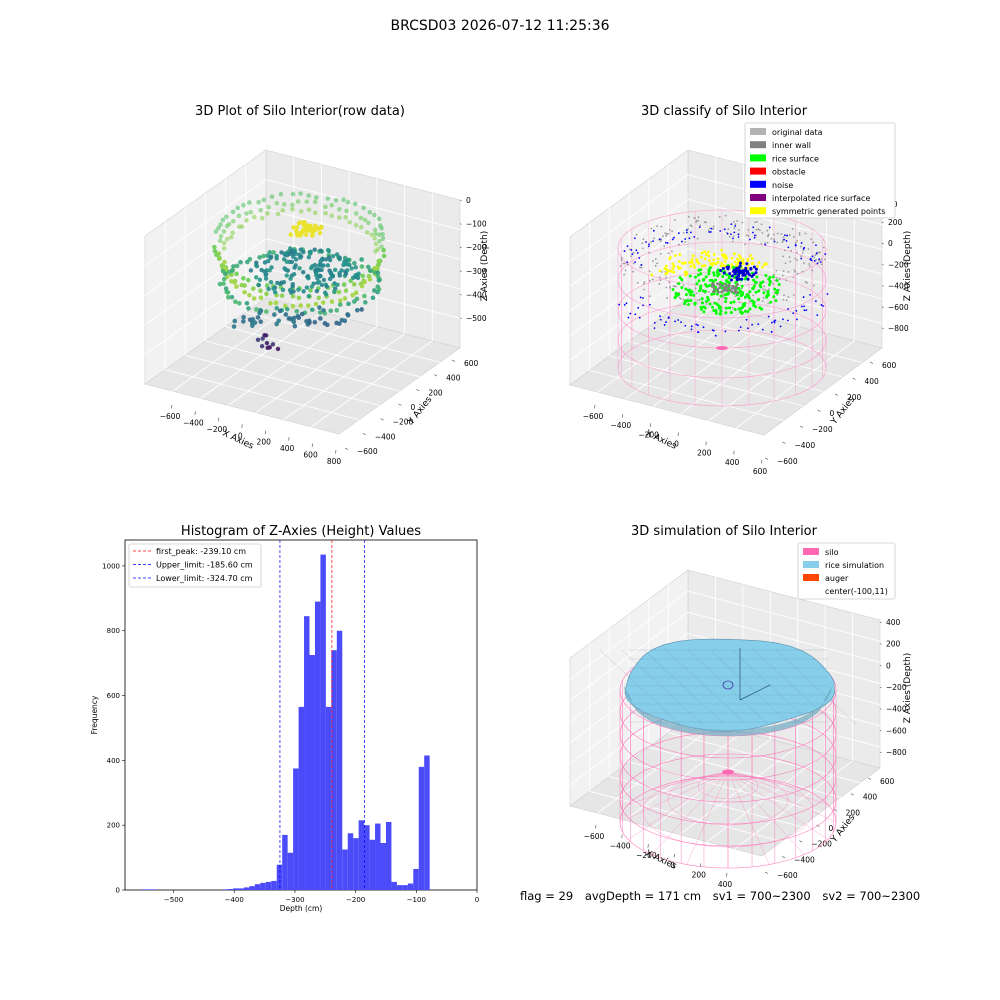  I want to click on y-tick-label: −200, so click(822, 429).